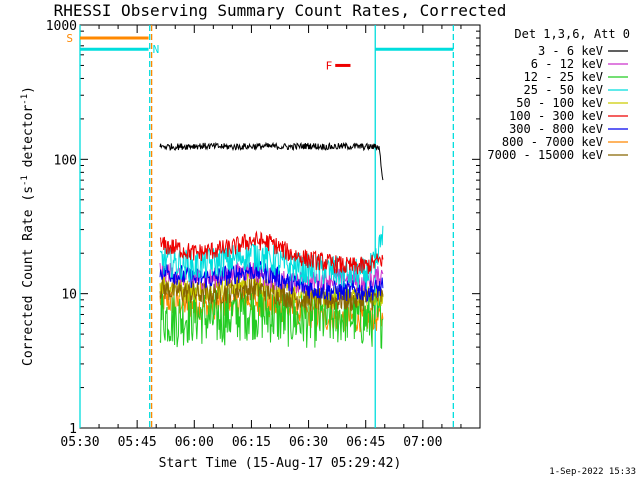  I want to click on y-tick-label: 1, so click(73, 429).